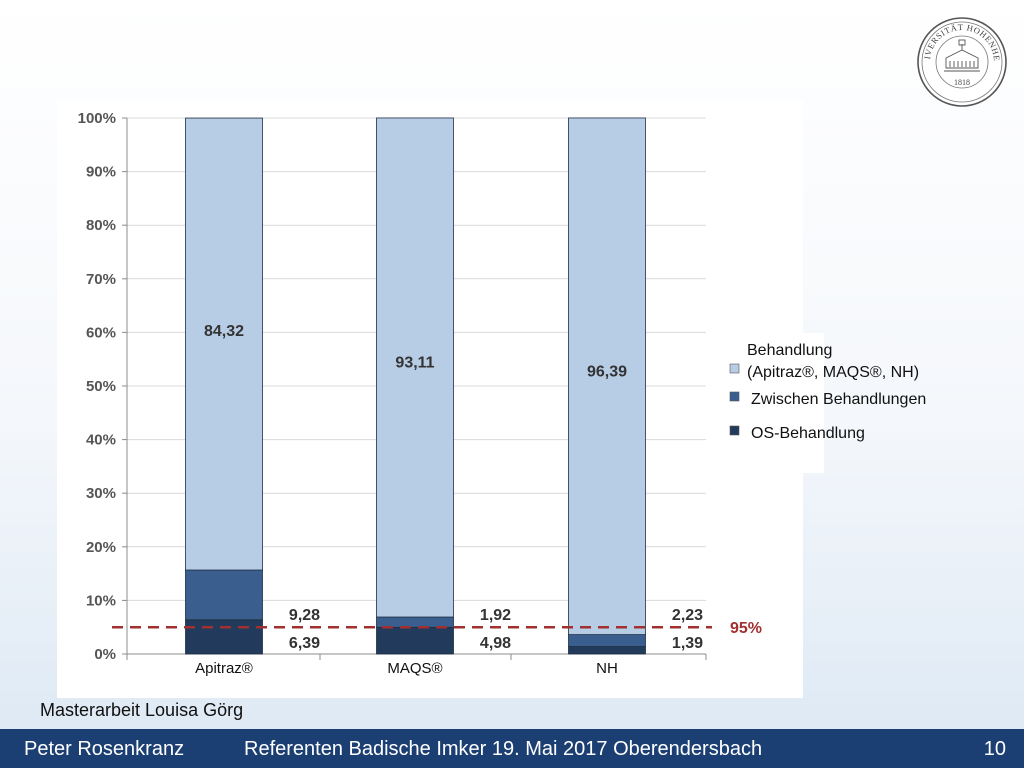  Describe the element at coordinates (101, 386) in the screenshot. I see `y-tick-label: 50%` at that location.